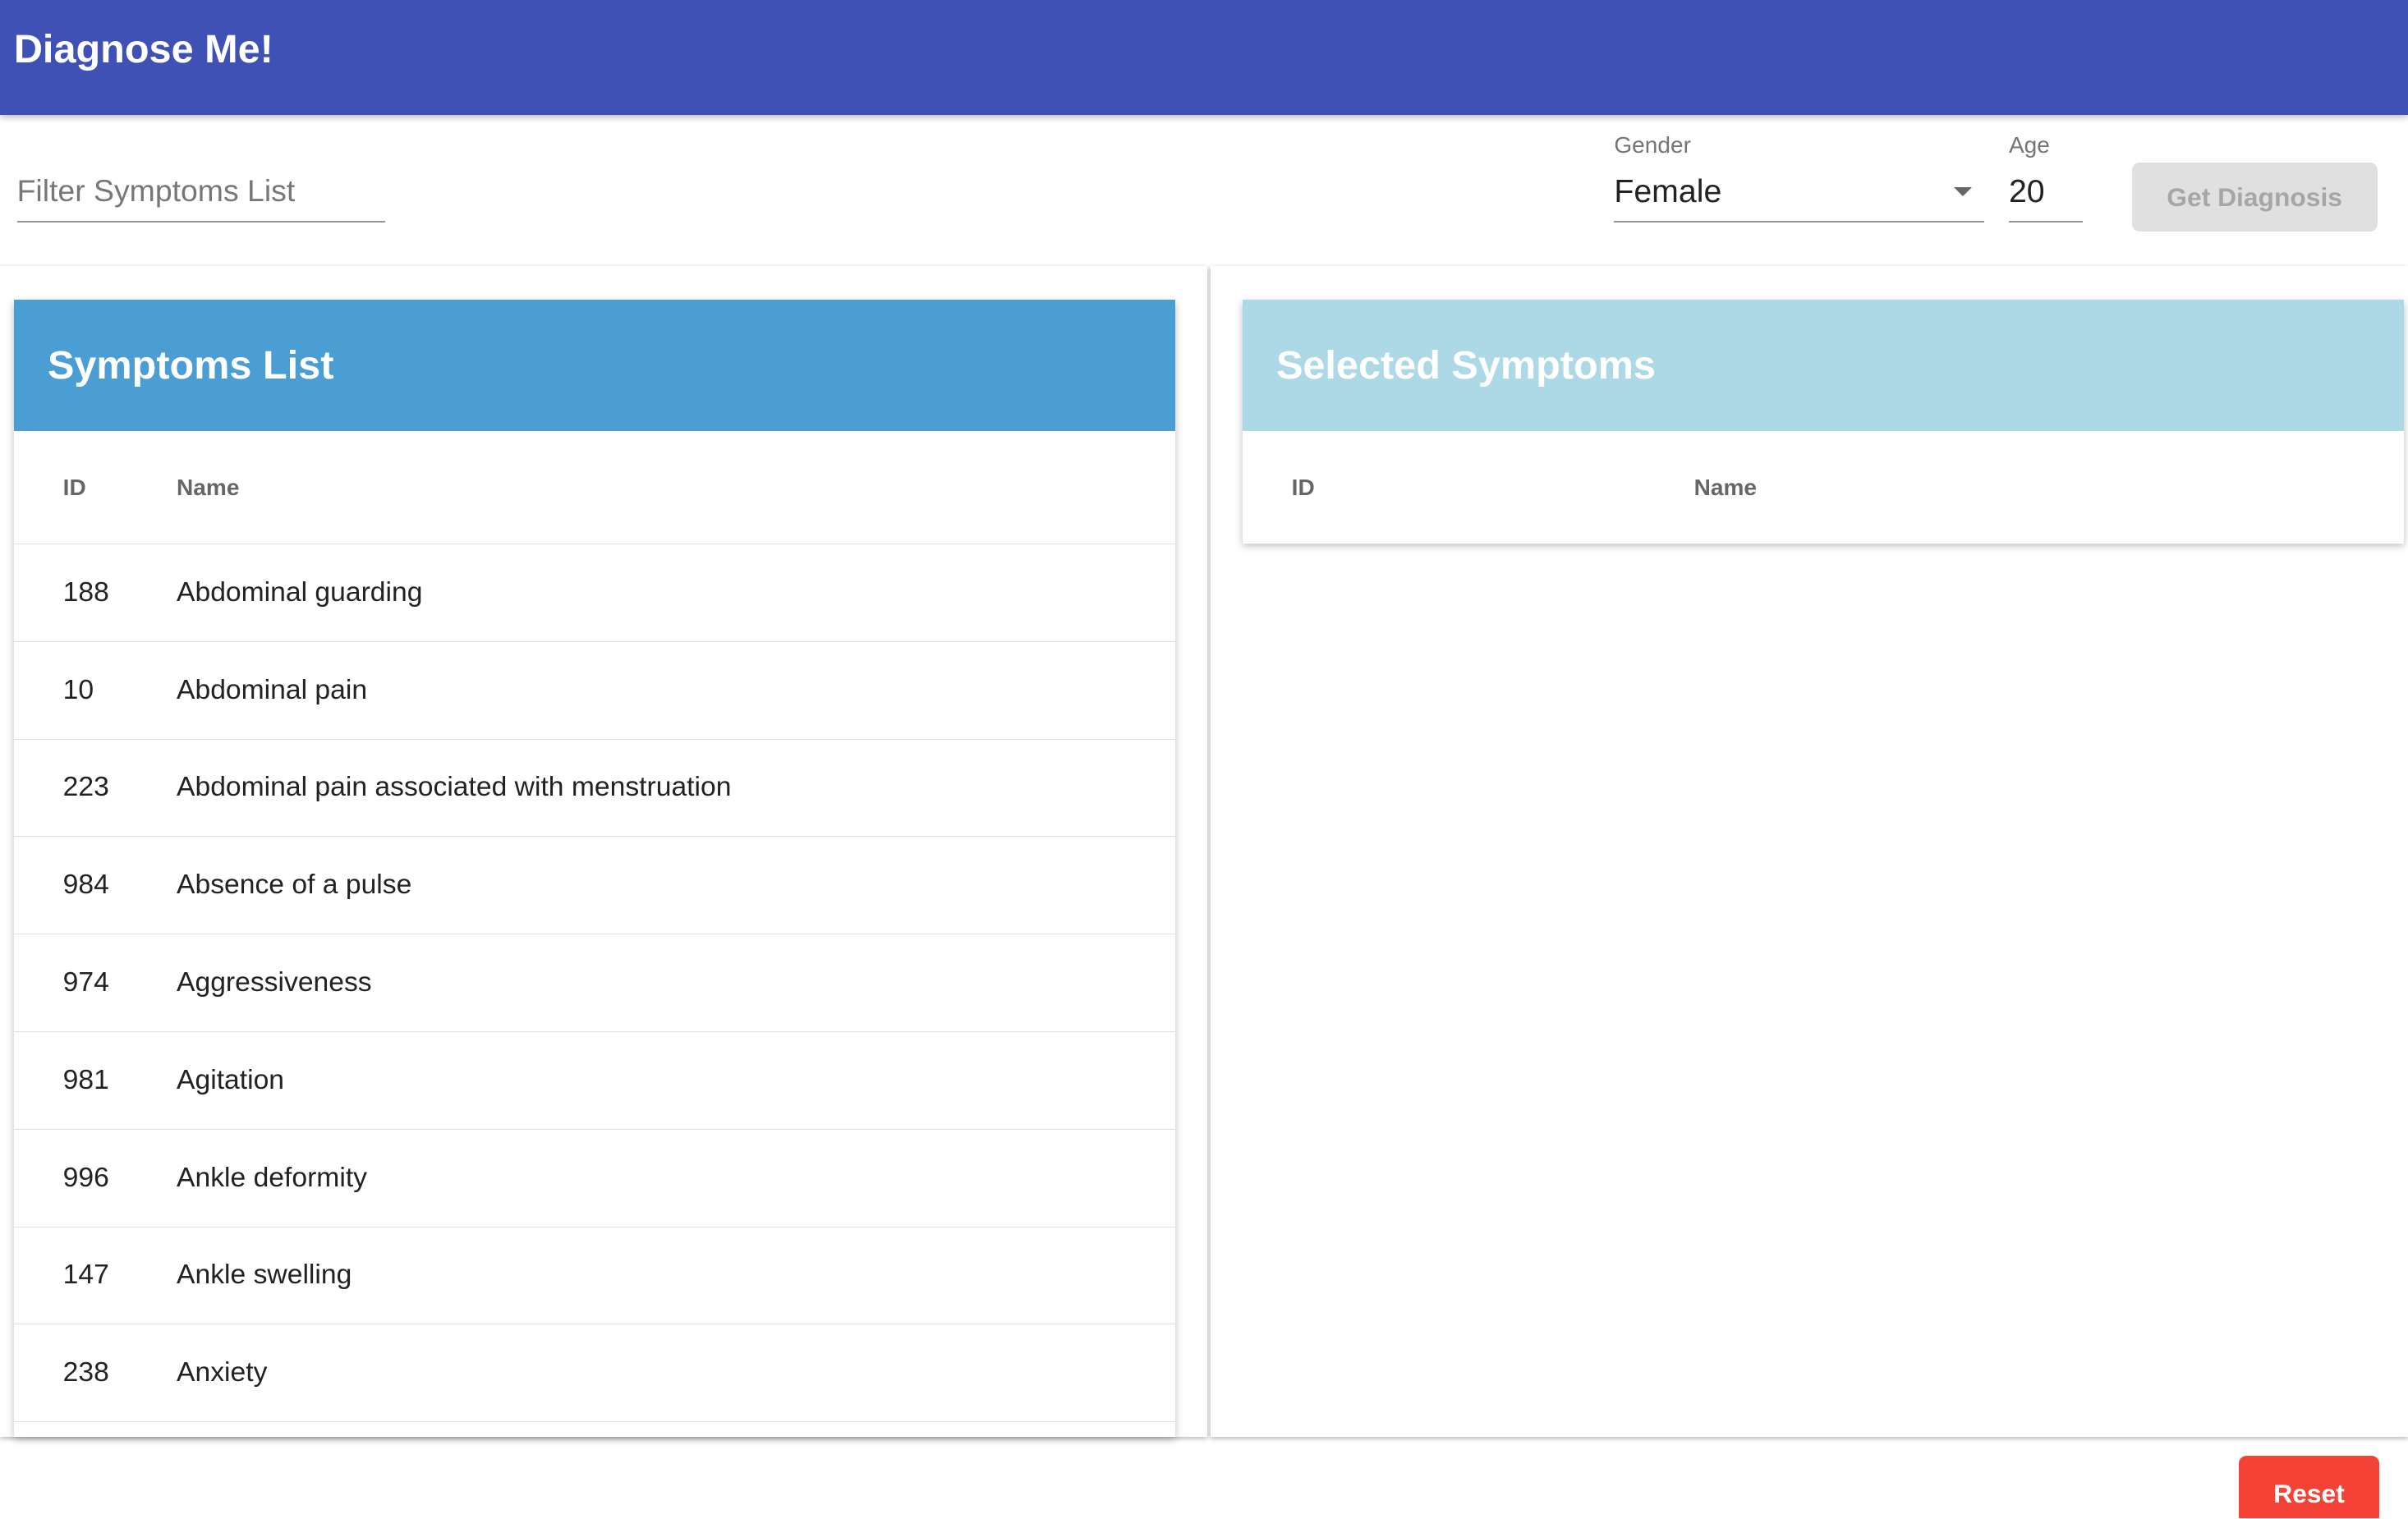  I want to click on get-diagnosis-button: Get Diagnosis, so click(2254, 198).